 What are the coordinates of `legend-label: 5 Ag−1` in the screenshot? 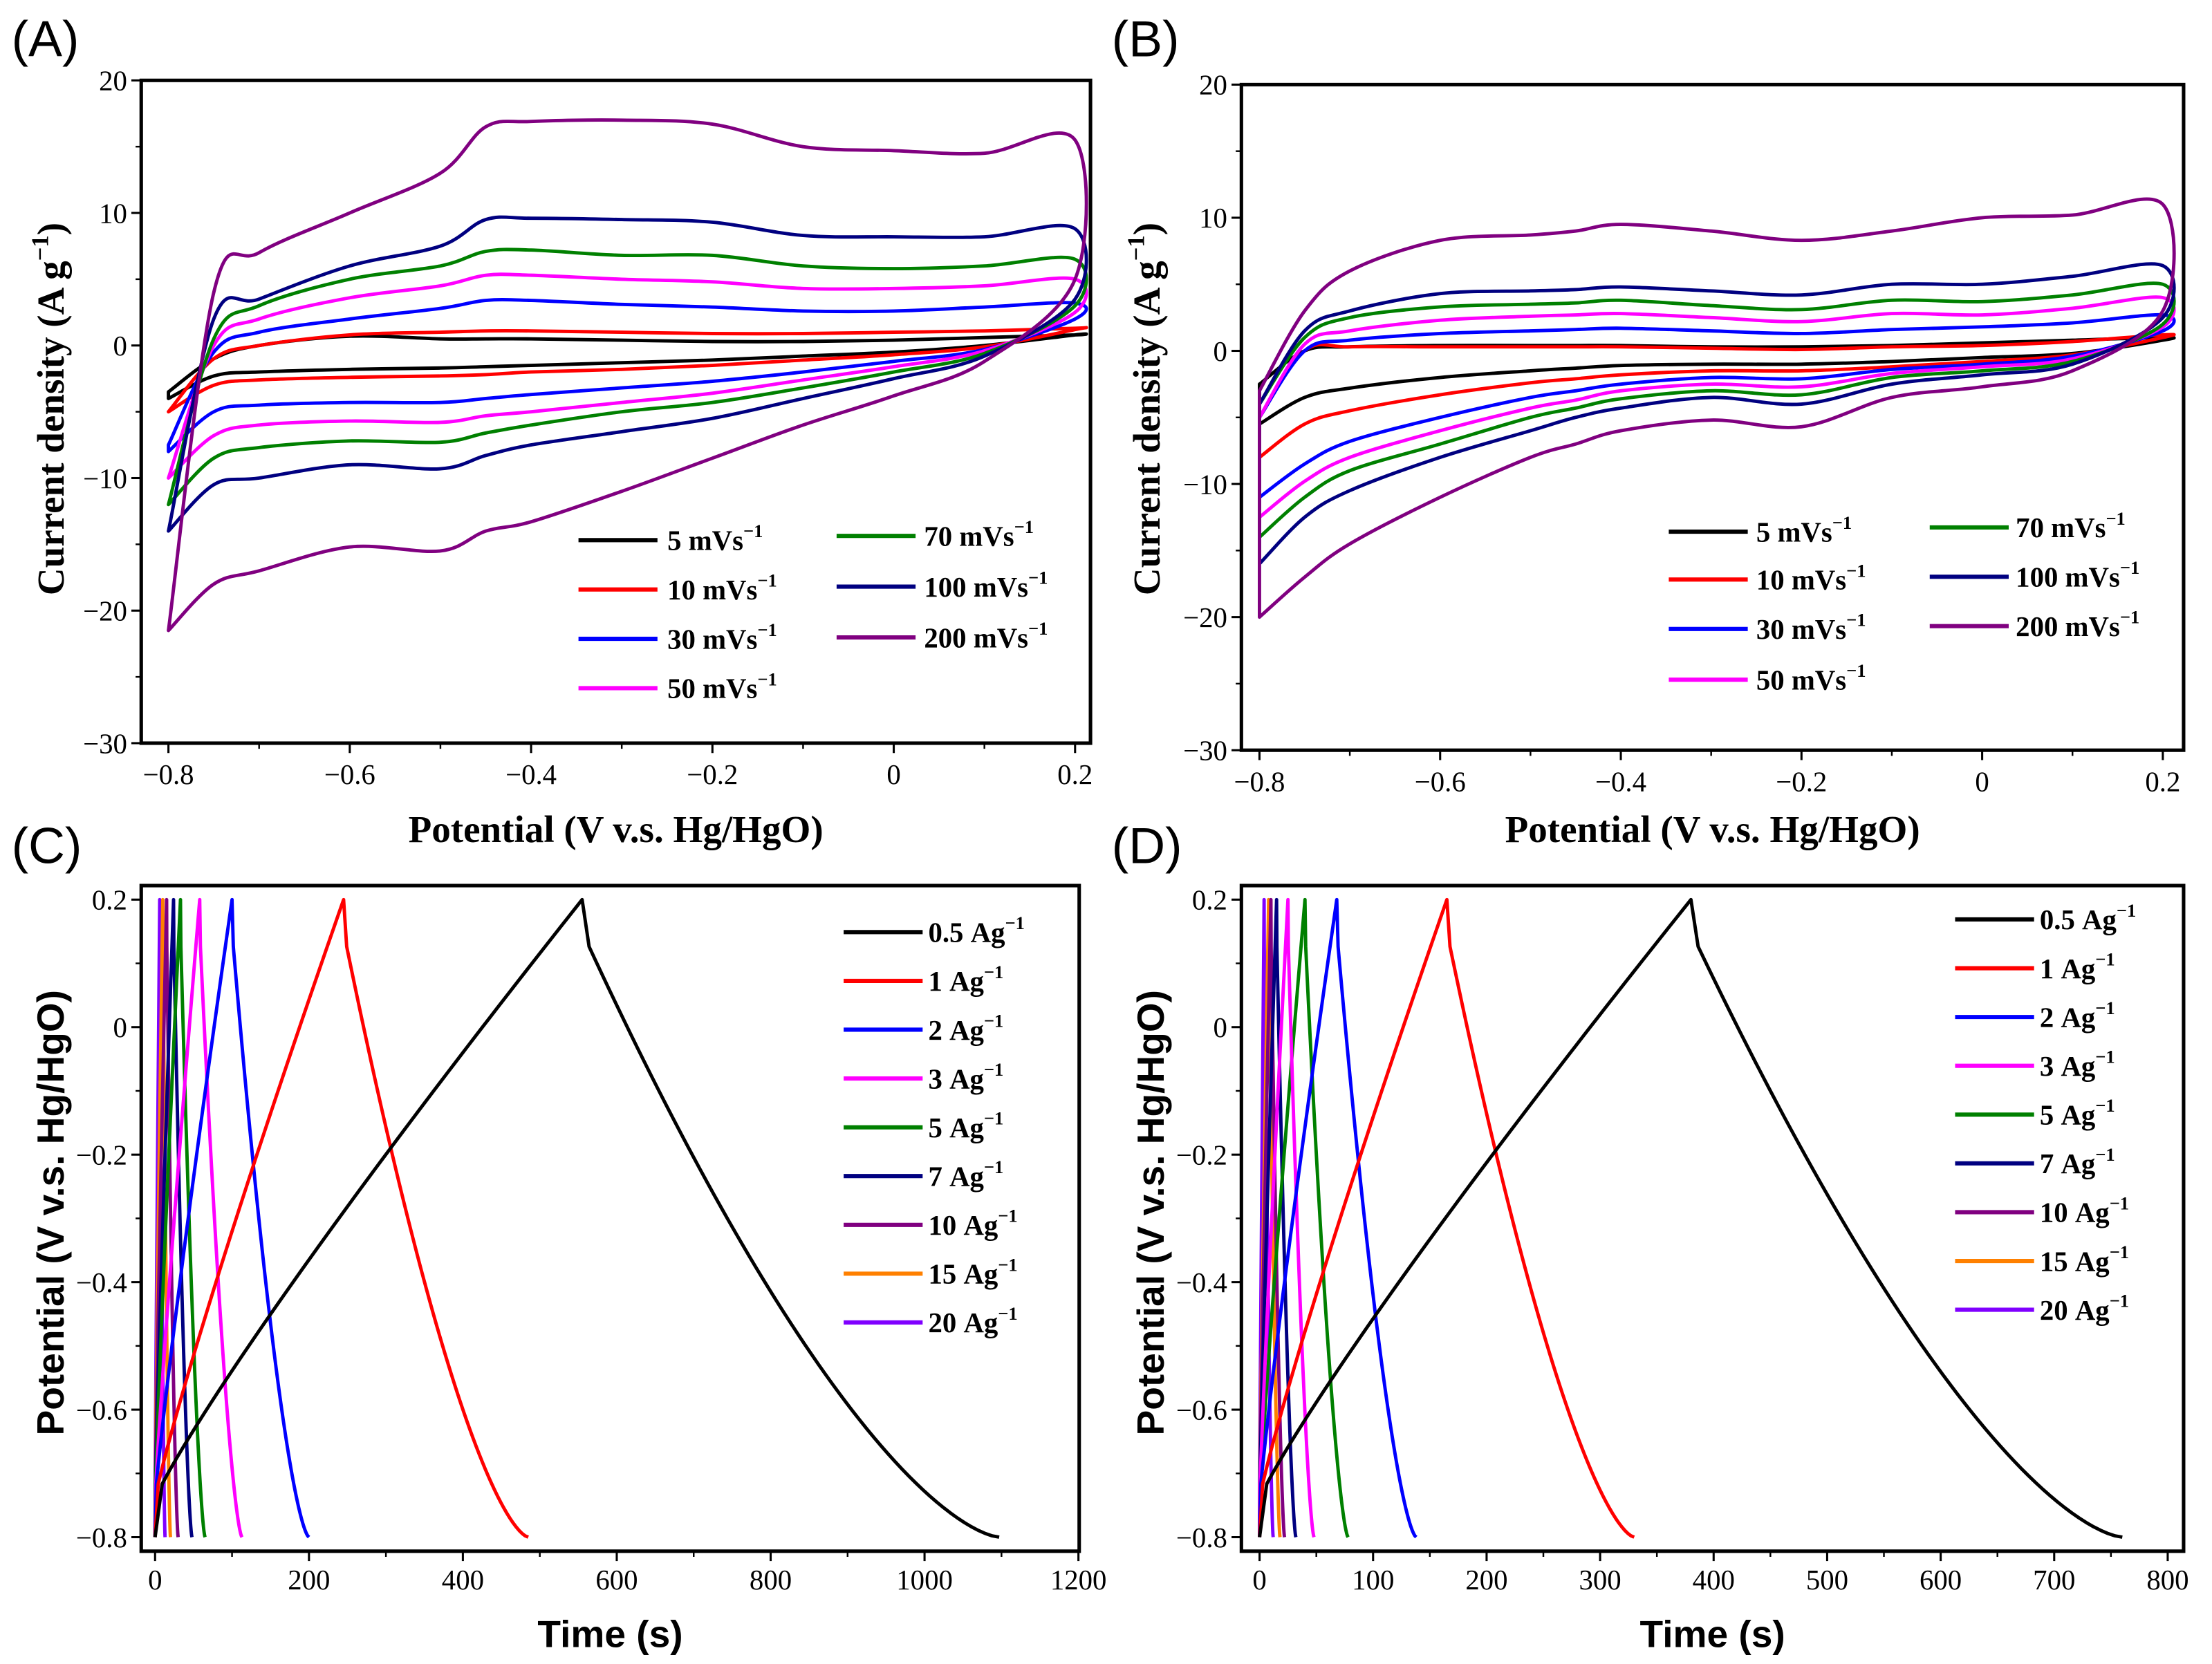 It's located at (2077, 1112).